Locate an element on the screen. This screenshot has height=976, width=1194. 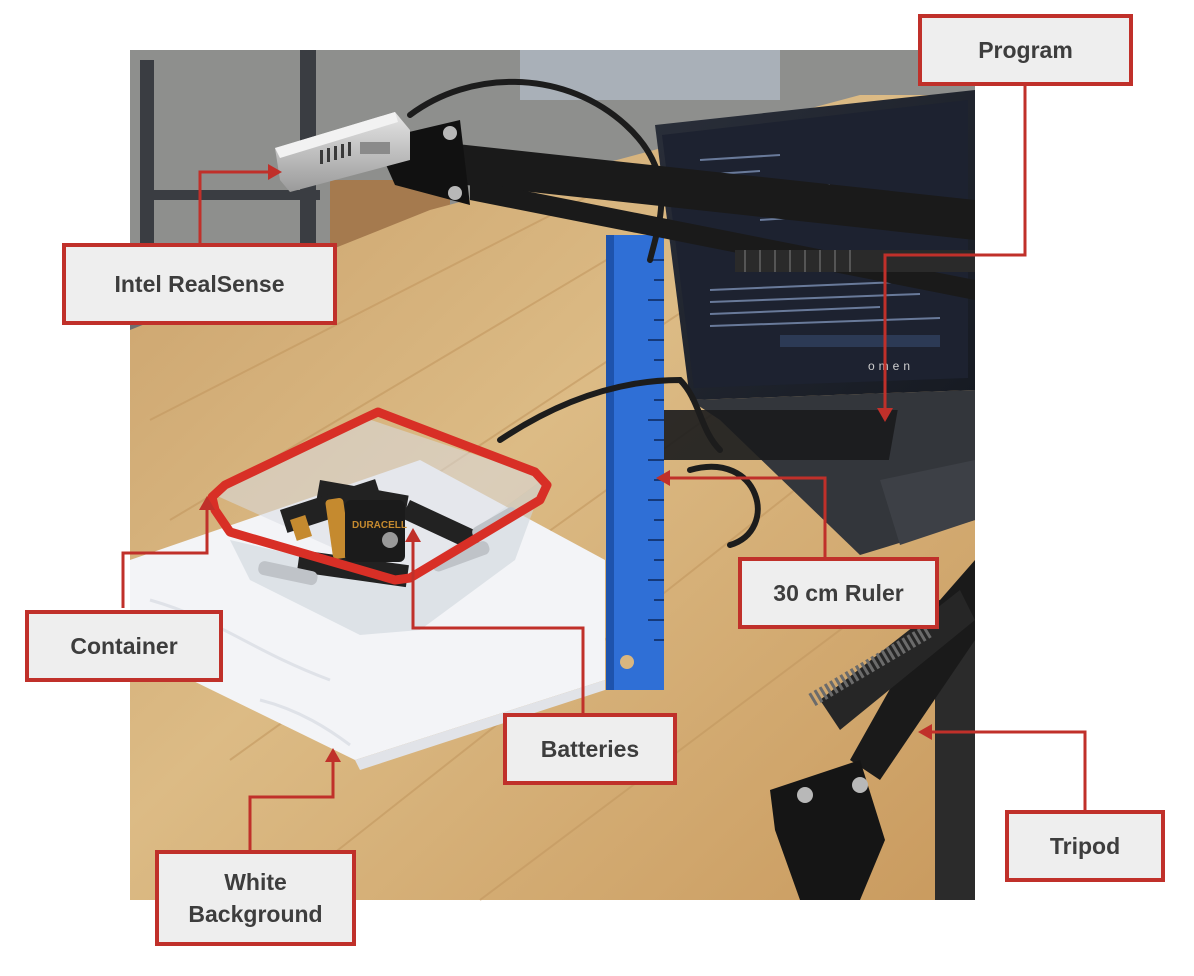
label-program: Program is located at coordinates (1025, 50).